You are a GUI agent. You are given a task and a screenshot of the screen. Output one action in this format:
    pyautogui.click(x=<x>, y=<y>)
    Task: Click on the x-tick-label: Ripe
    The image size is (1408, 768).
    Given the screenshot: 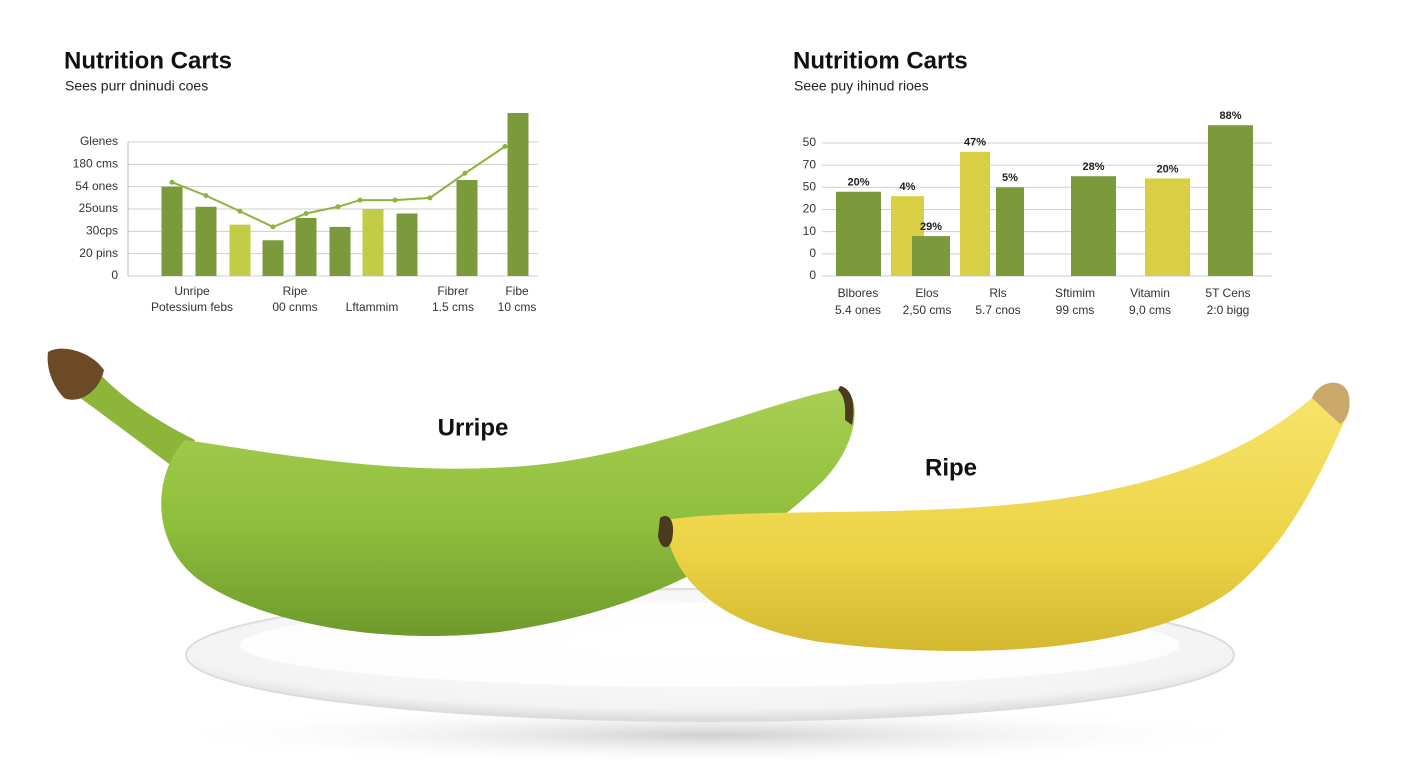 What is the action you would take?
    pyautogui.click(x=295, y=291)
    